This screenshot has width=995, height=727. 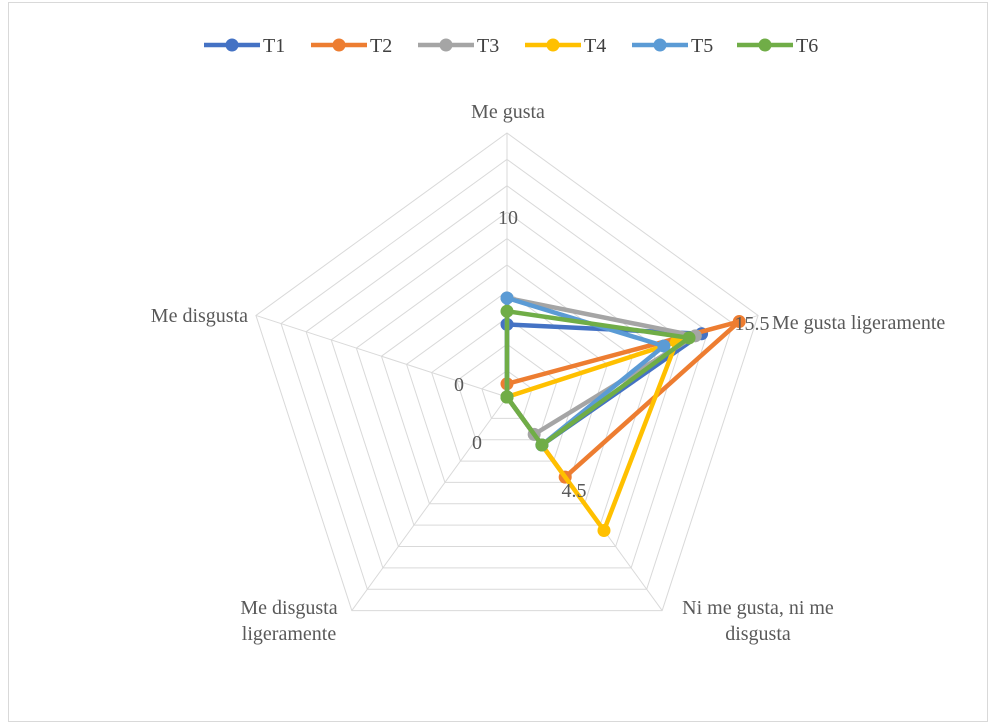 I want to click on legend-label: T4, so click(x=595, y=46).